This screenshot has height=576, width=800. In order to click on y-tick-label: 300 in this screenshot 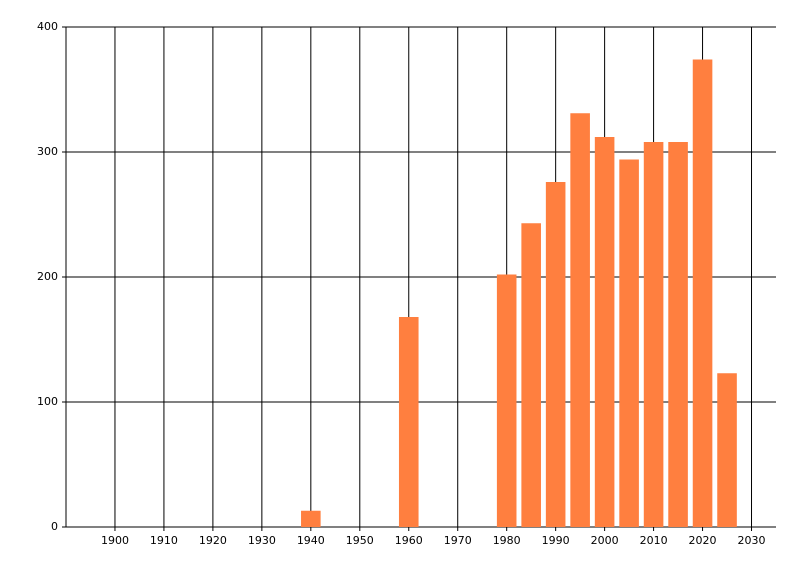, I will do `click(47, 151)`.